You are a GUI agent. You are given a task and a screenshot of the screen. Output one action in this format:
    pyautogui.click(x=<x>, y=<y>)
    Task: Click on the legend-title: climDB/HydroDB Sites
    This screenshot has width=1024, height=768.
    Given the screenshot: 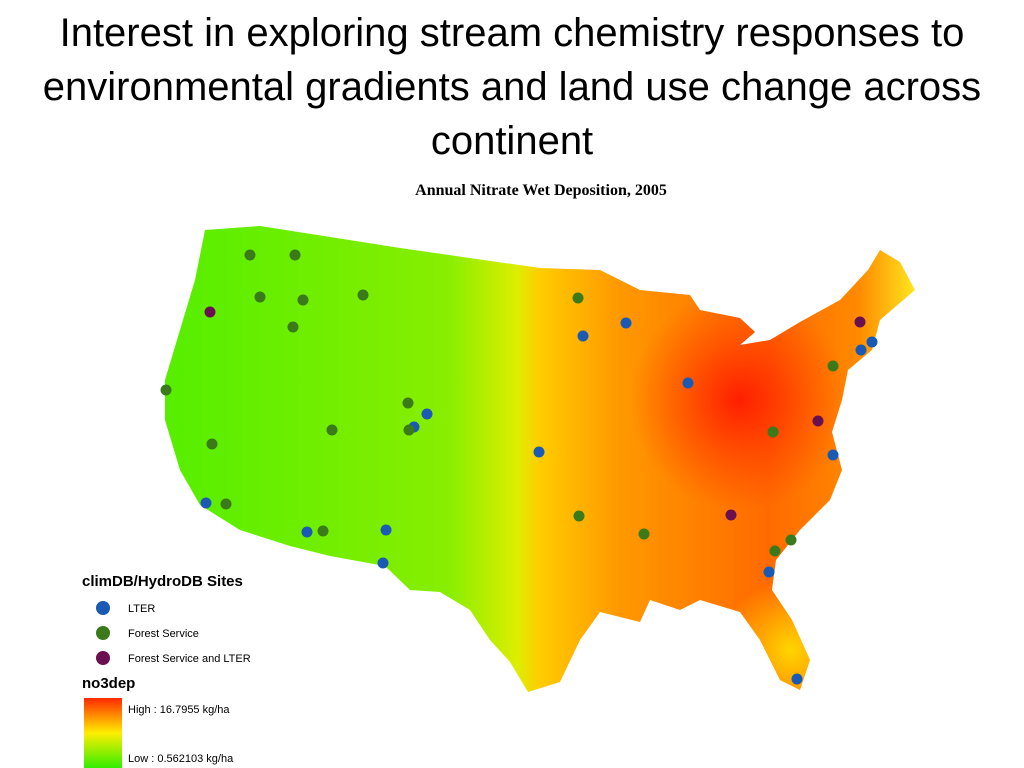 What is the action you would take?
    pyautogui.click(x=162, y=581)
    